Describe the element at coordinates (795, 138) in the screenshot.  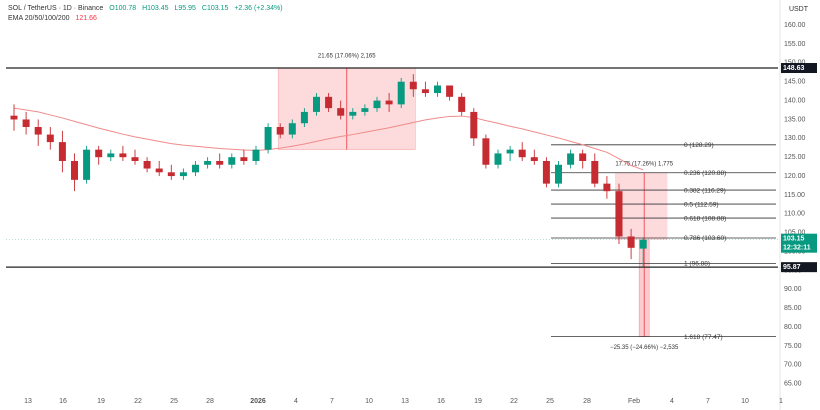
I see `y-tick-label: 130.00` at that location.